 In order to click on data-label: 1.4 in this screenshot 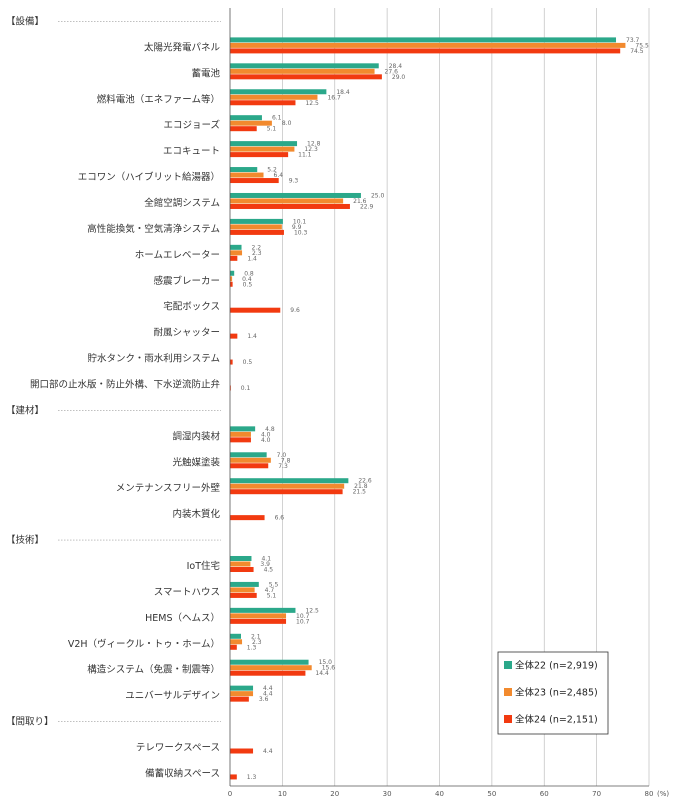, I will do `click(252, 258)`.